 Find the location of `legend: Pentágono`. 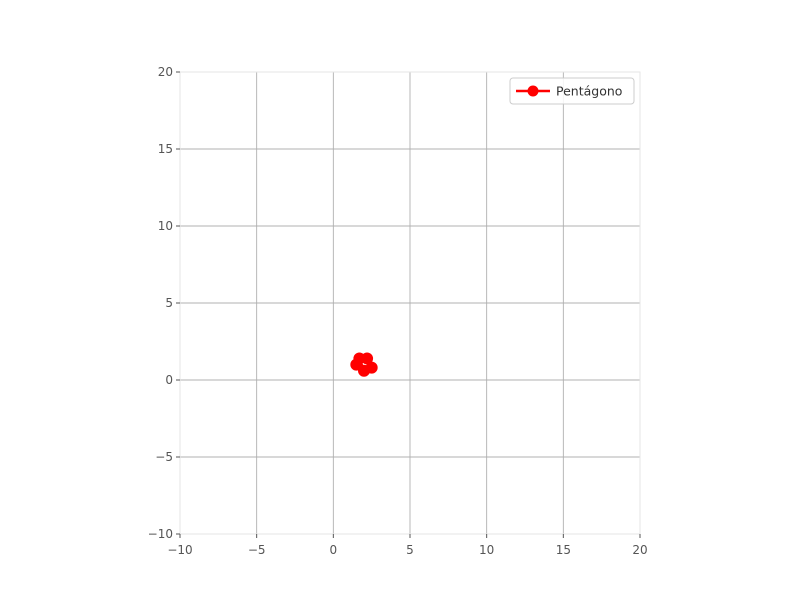

legend: Pentágono is located at coordinates (572, 91).